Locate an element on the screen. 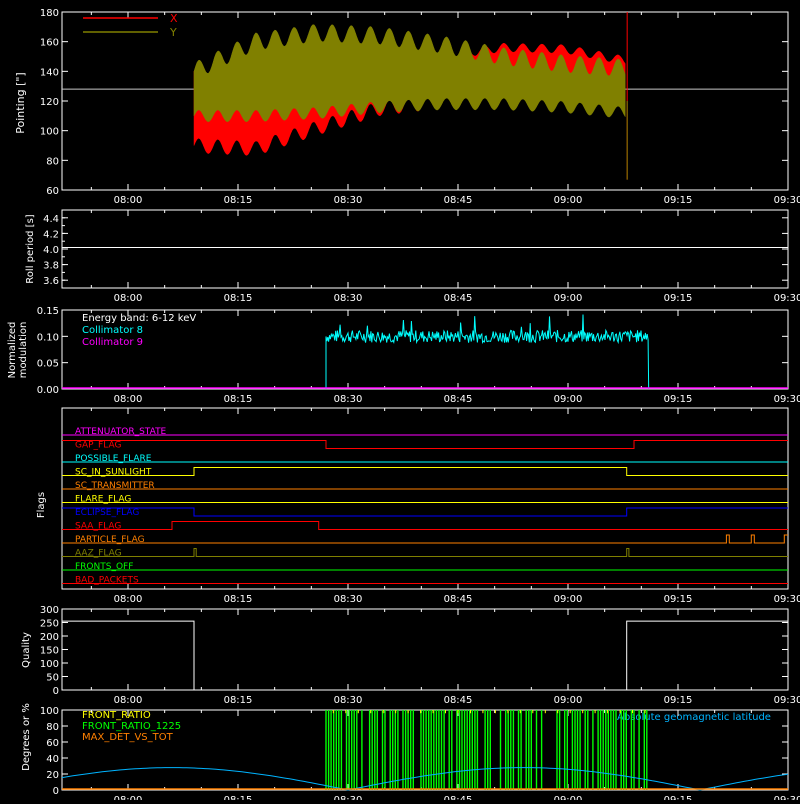  flag-line-aaz-flag is located at coordinates (425, 552).